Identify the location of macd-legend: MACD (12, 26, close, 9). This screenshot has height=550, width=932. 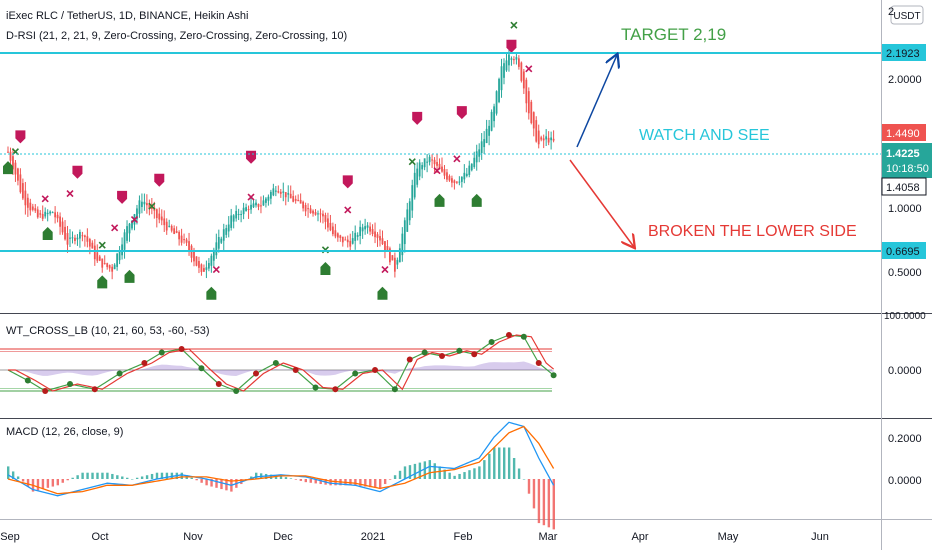
(64, 432).